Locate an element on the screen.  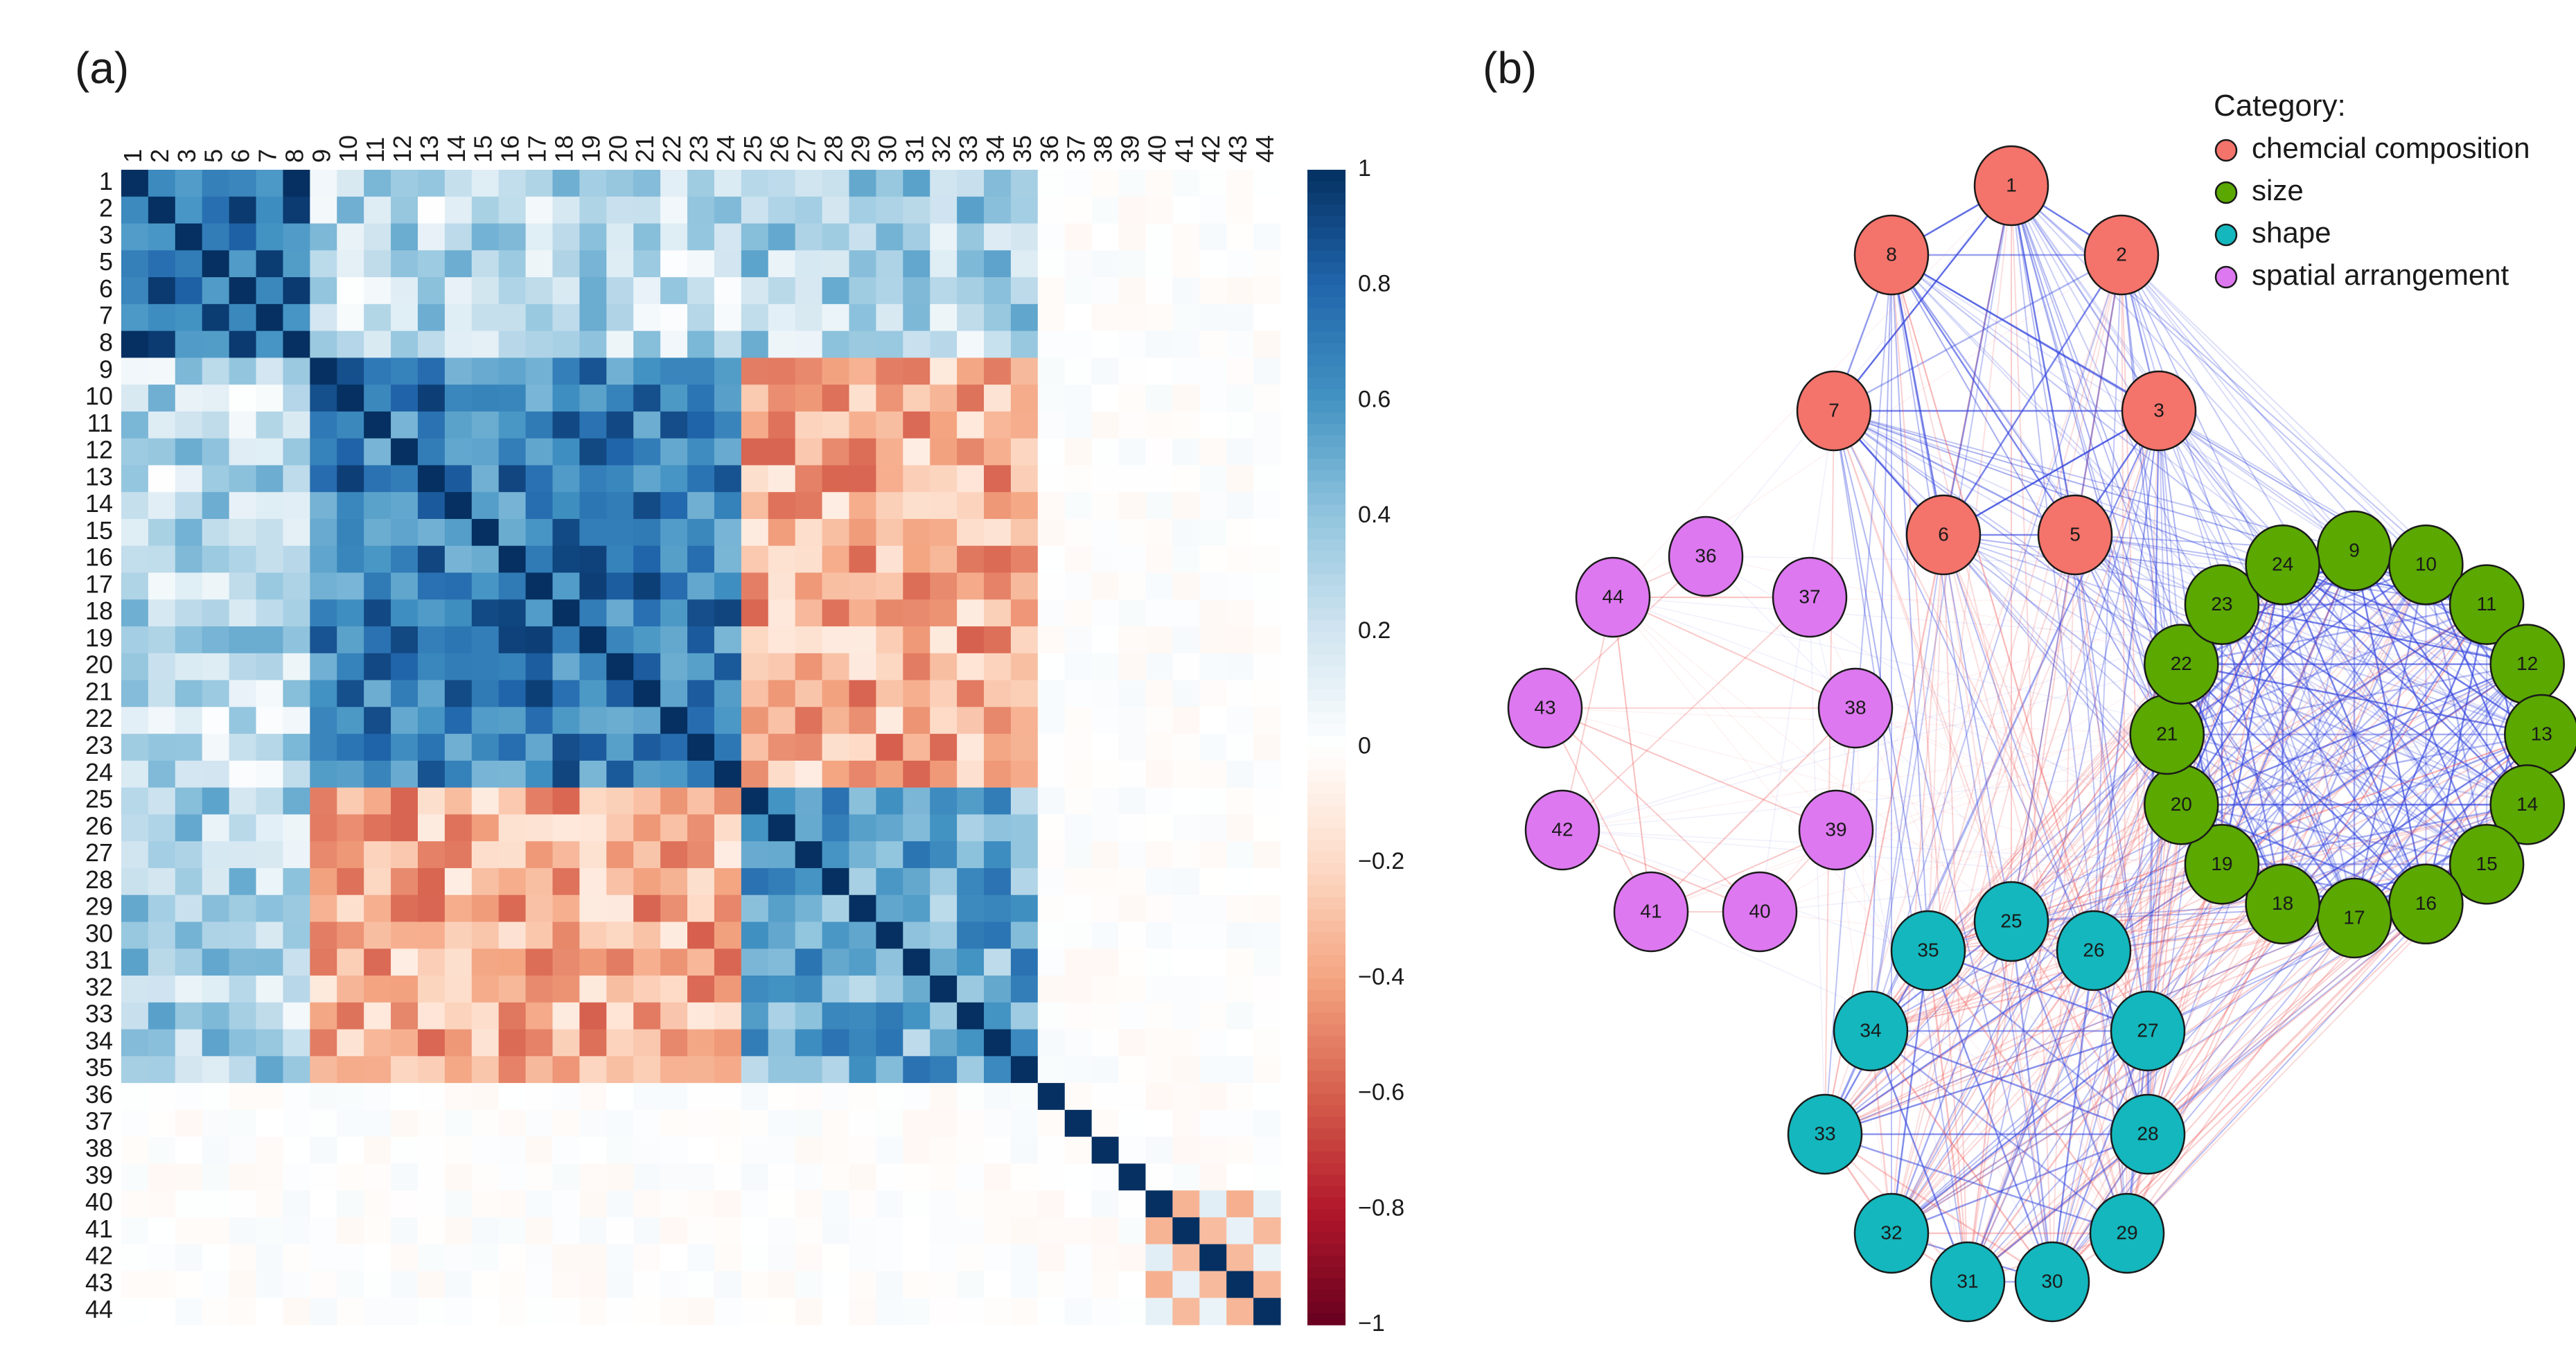
heatmap-y-label: 28 is located at coordinates (99, 879).